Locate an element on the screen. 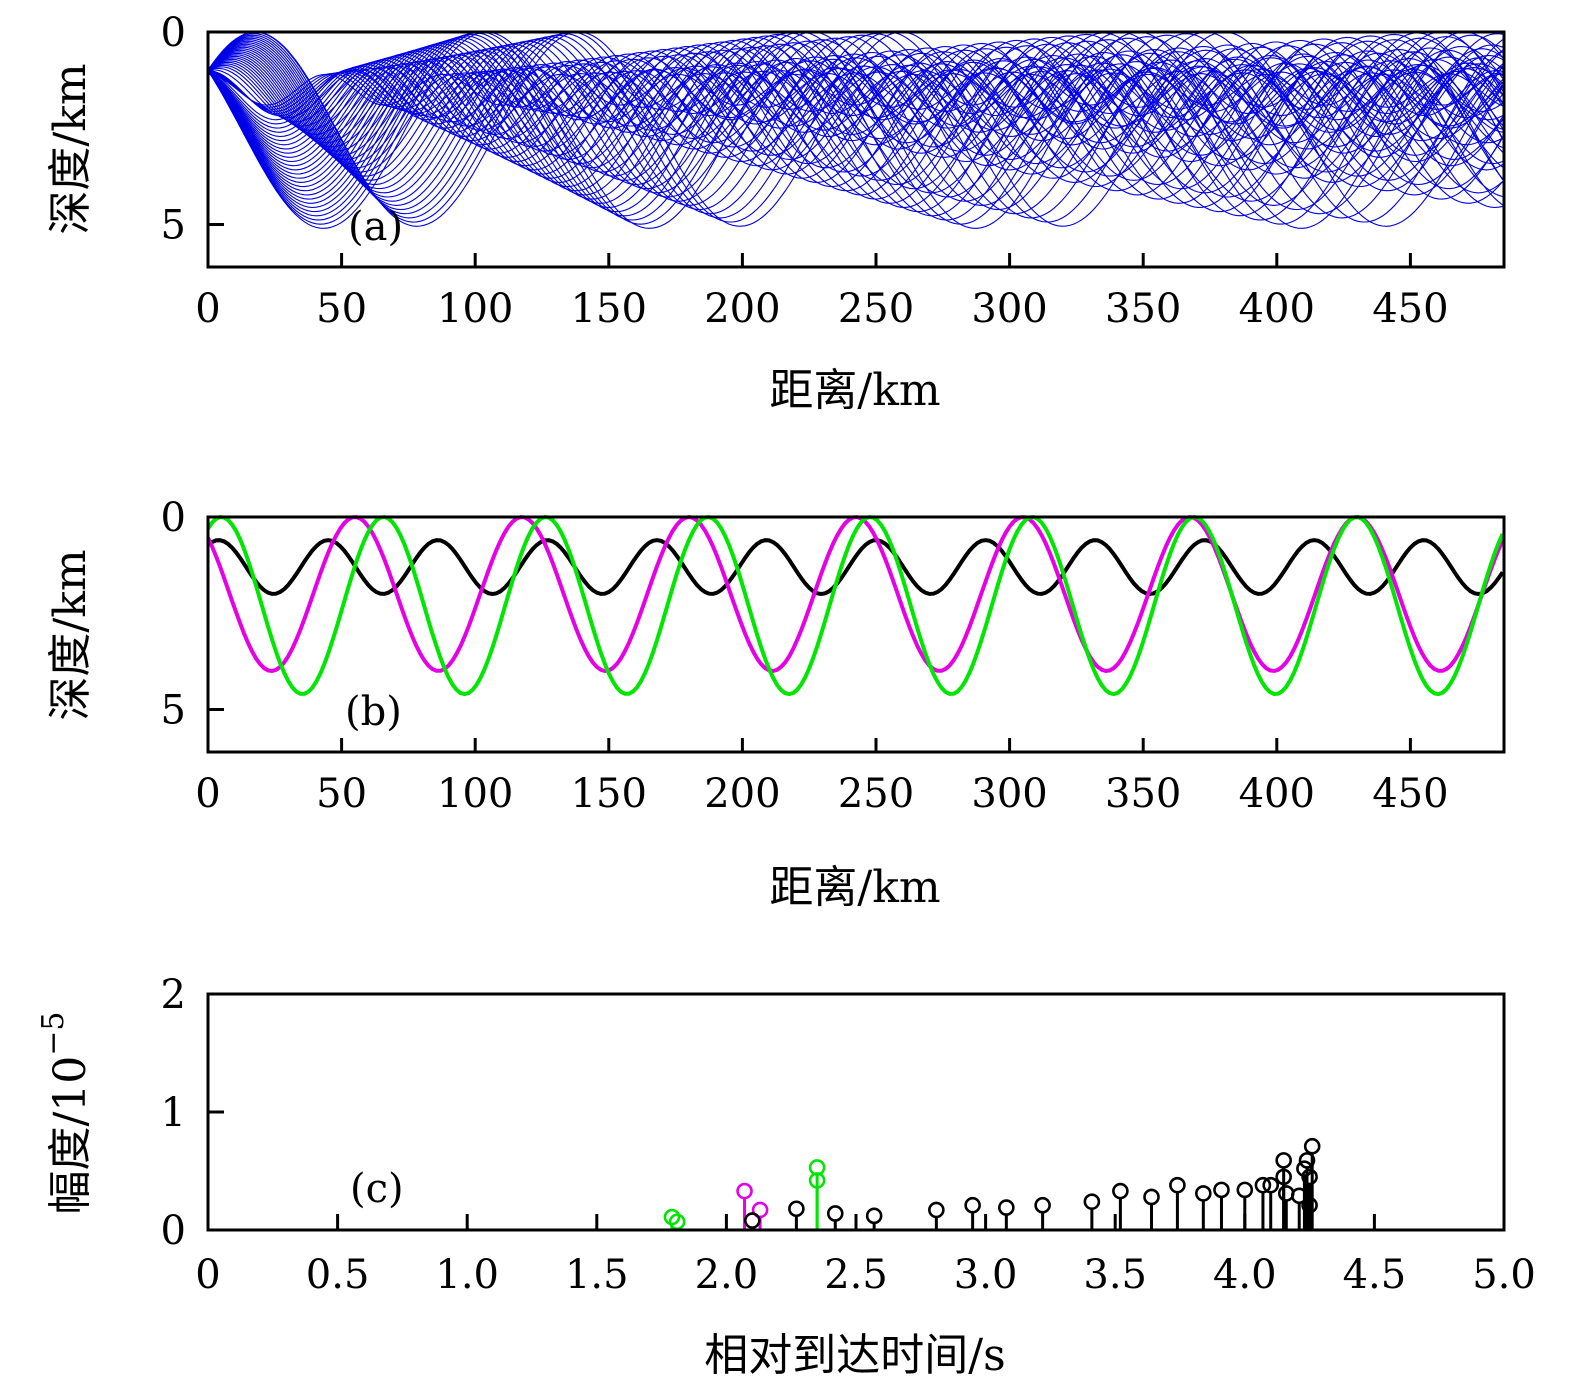 The width and height of the screenshot is (1575, 1398). panel-a-x-title: 距离/km is located at coordinates (854, 390).